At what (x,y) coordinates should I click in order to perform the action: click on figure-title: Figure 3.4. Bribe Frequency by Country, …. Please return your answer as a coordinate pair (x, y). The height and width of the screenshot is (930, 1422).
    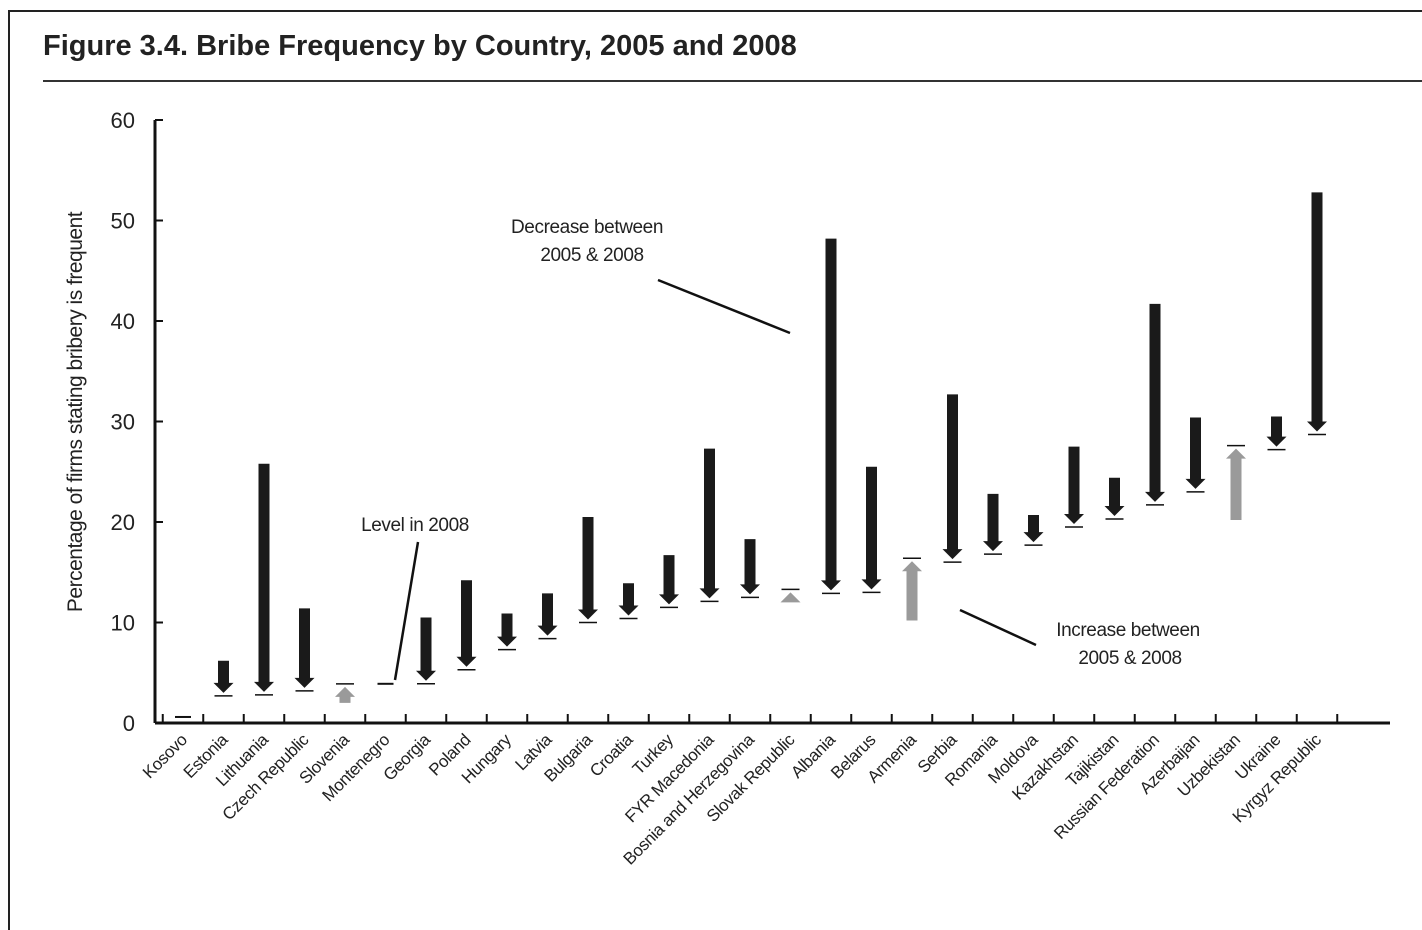
    Looking at the image, I should click on (420, 46).